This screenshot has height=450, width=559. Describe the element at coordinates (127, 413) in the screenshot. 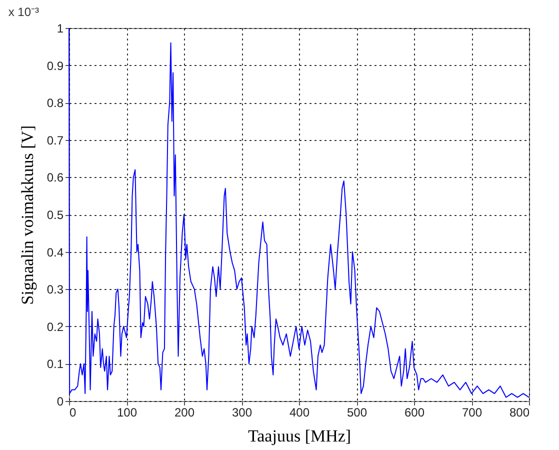

I see `x-tick-label: 100` at that location.